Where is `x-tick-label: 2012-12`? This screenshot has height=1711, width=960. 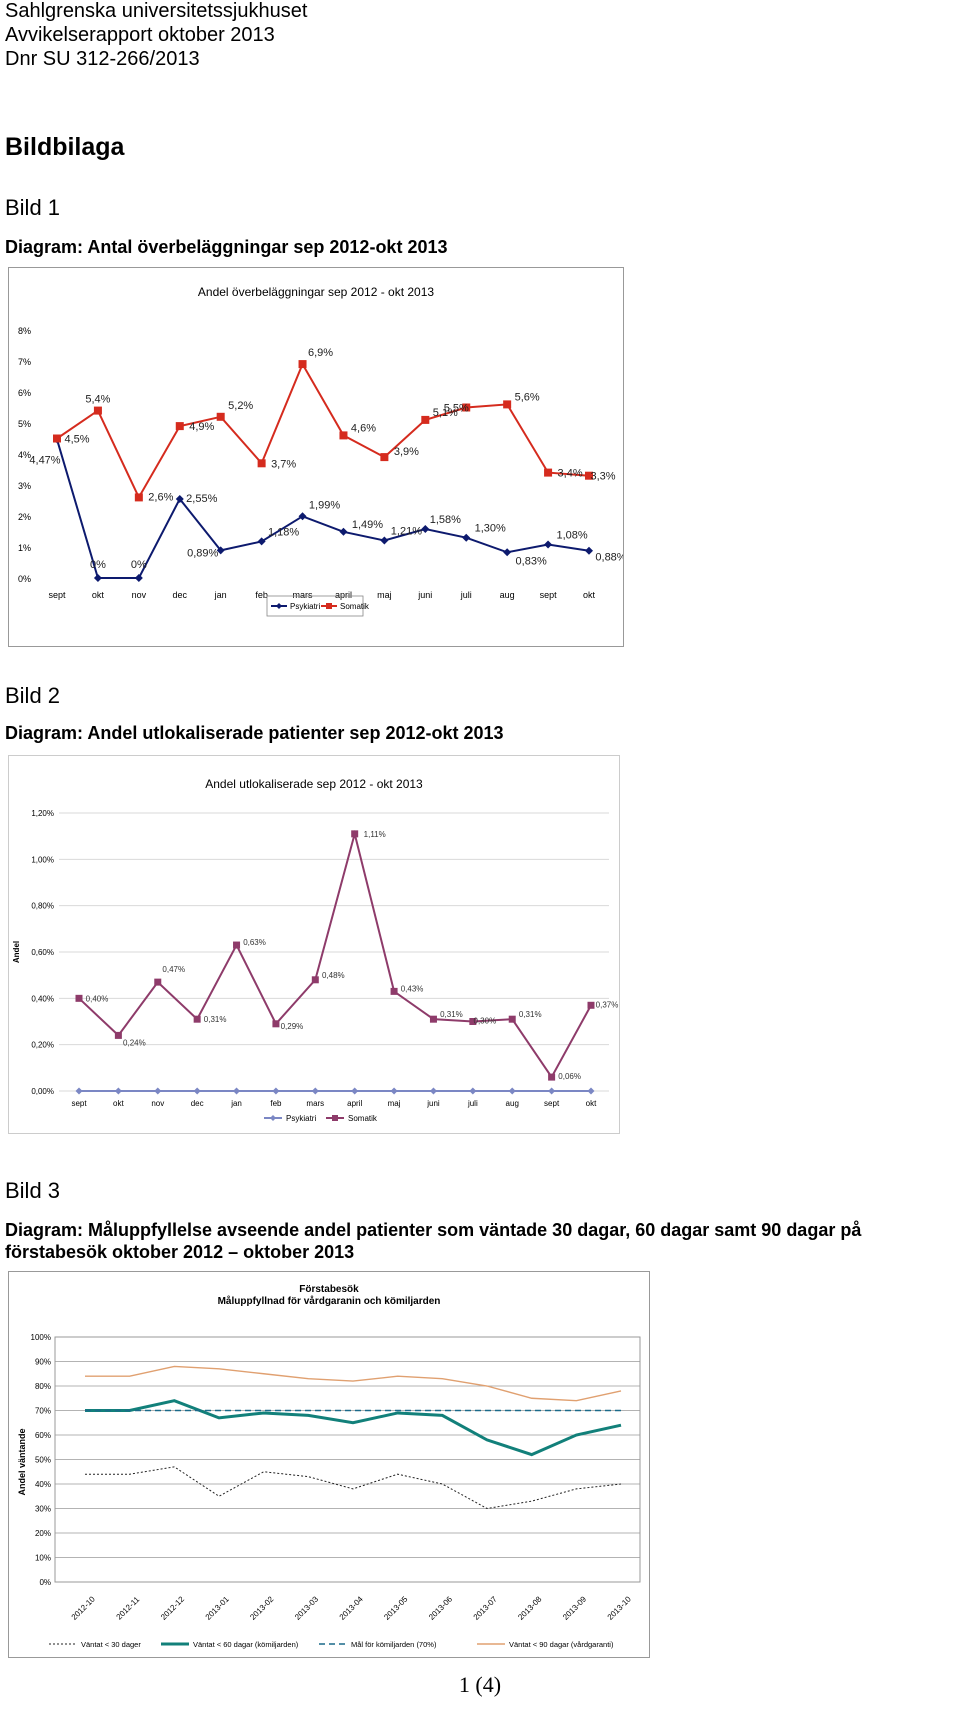
x-tick-label: 2012-12 is located at coordinates (173, 1608).